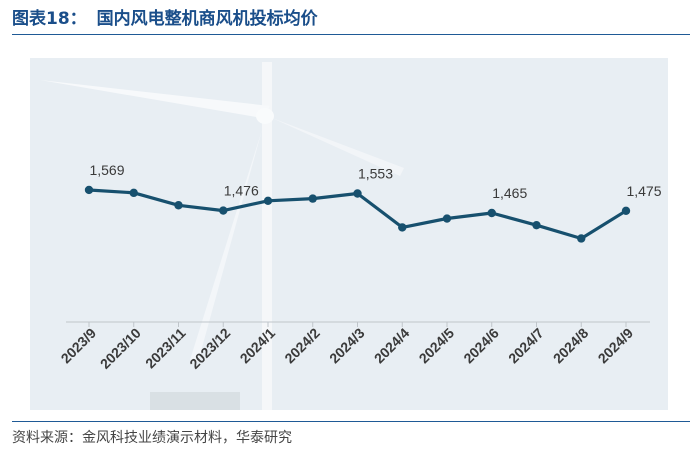 This screenshot has height=457, width=700. Describe the element at coordinates (357, 214) in the screenshot. I see `series-layer` at that location.